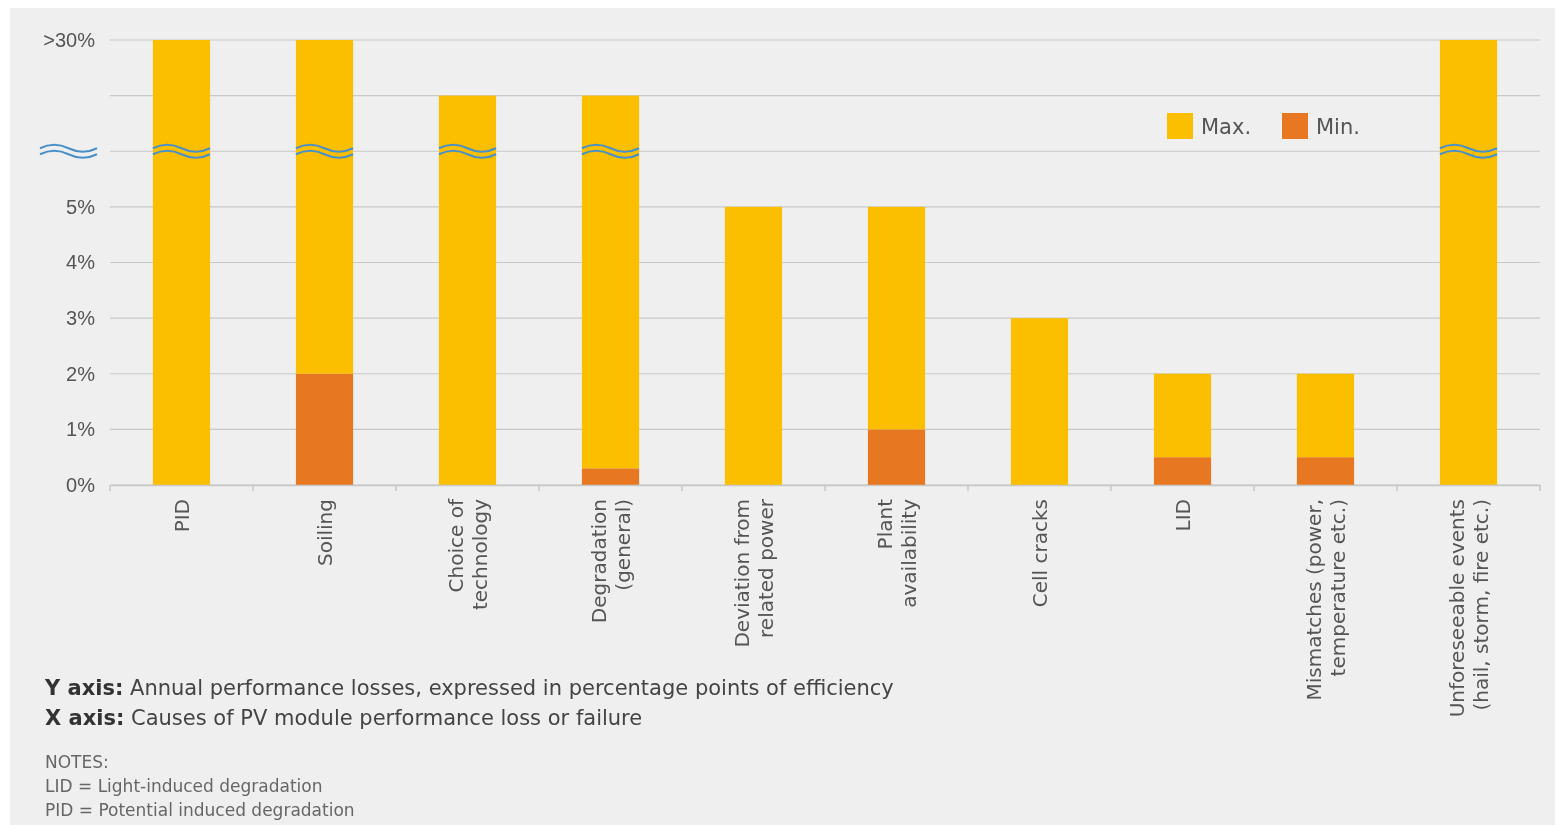 The height and width of the screenshot is (825, 1559). I want to click on y-tick-label: 2%, so click(81, 373).